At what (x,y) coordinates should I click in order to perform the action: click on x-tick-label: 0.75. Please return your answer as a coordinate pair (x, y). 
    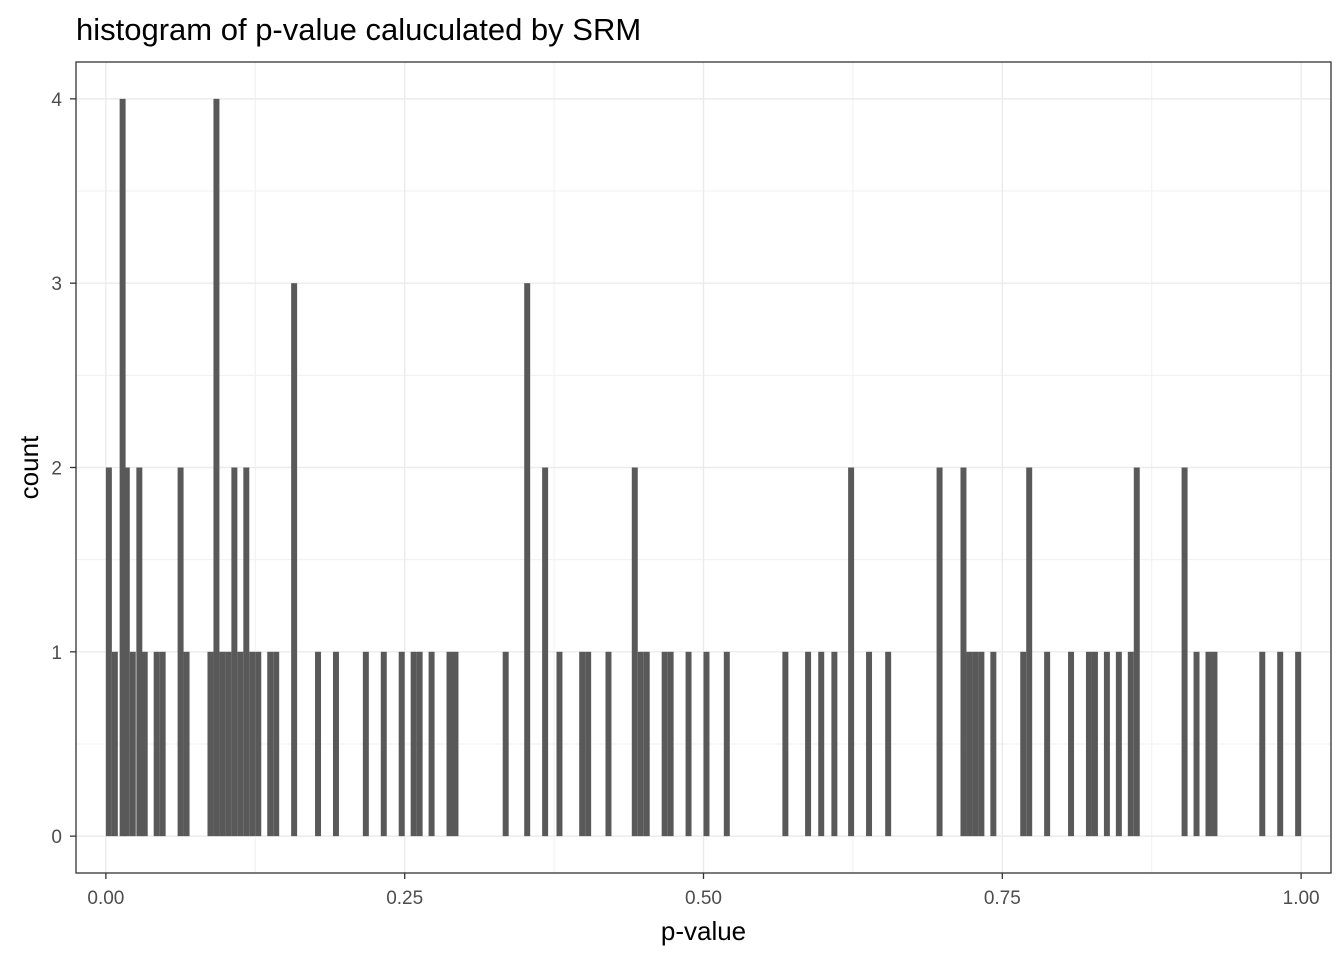
    Looking at the image, I should click on (1002, 898).